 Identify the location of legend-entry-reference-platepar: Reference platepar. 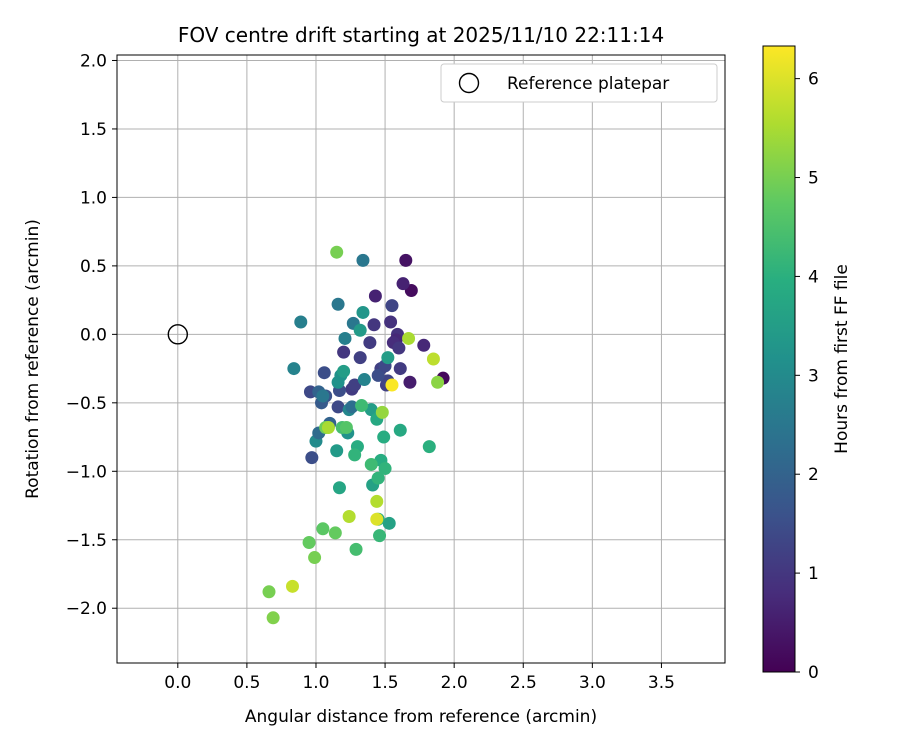
(588, 84).